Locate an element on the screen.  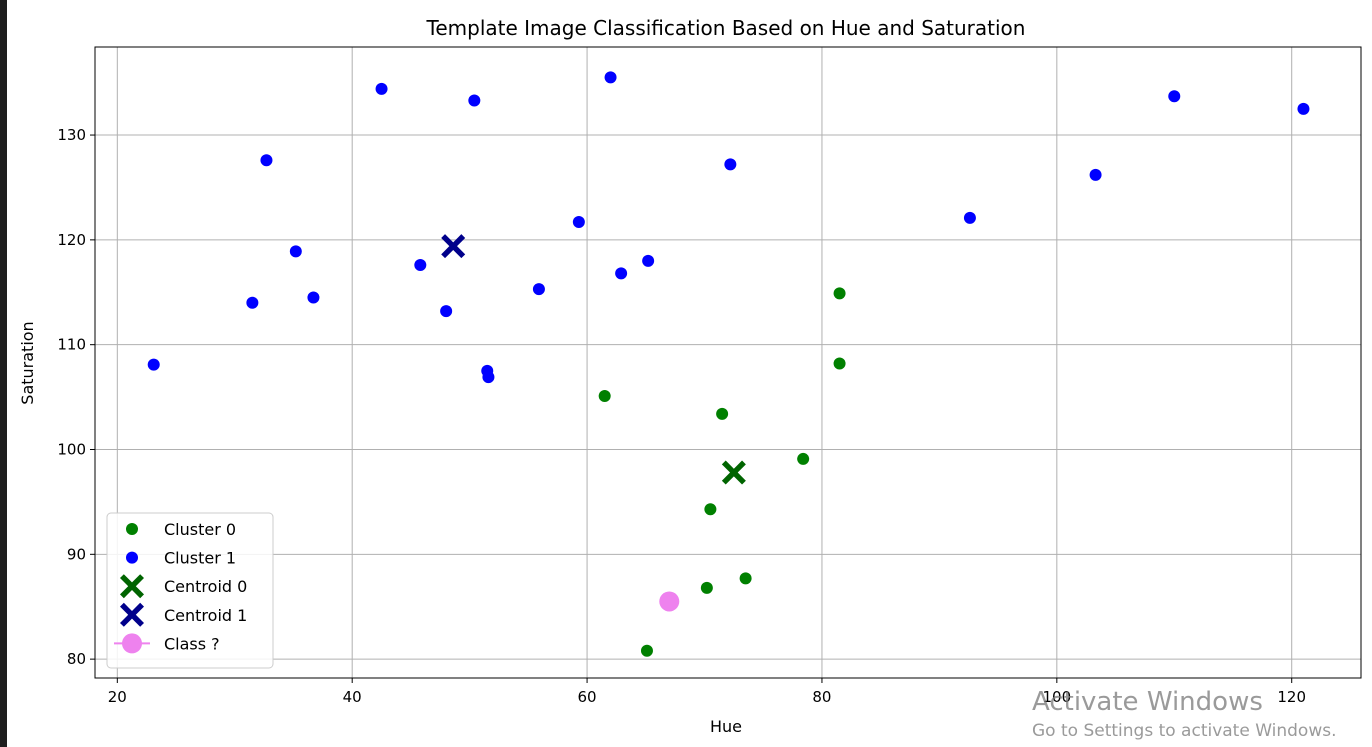
legend-marker-class is located at coordinates (132, 643).